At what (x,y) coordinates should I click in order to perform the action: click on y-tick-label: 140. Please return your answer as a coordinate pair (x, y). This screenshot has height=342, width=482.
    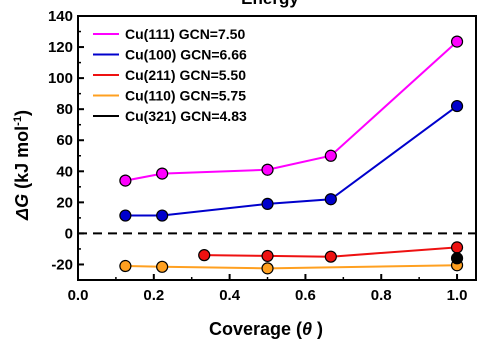
    Looking at the image, I should click on (60, 16).